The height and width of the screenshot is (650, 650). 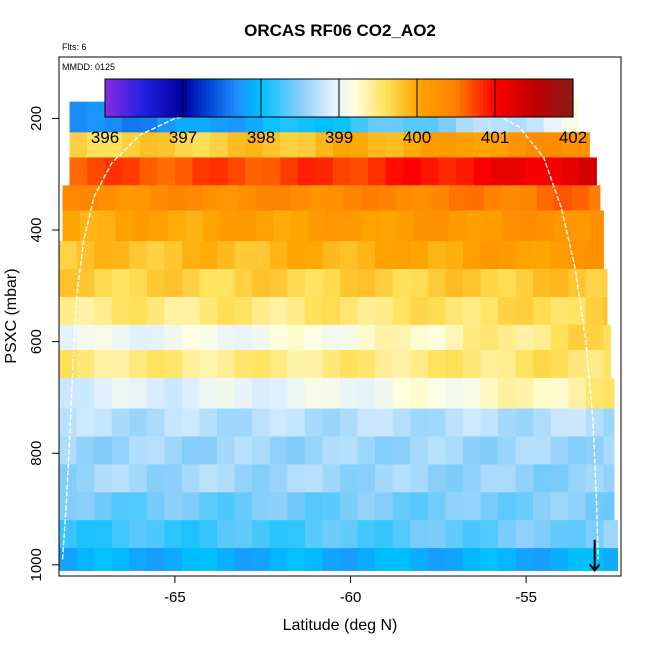 I want to click on x-tick-label: -65, so click(x=175, y=597).